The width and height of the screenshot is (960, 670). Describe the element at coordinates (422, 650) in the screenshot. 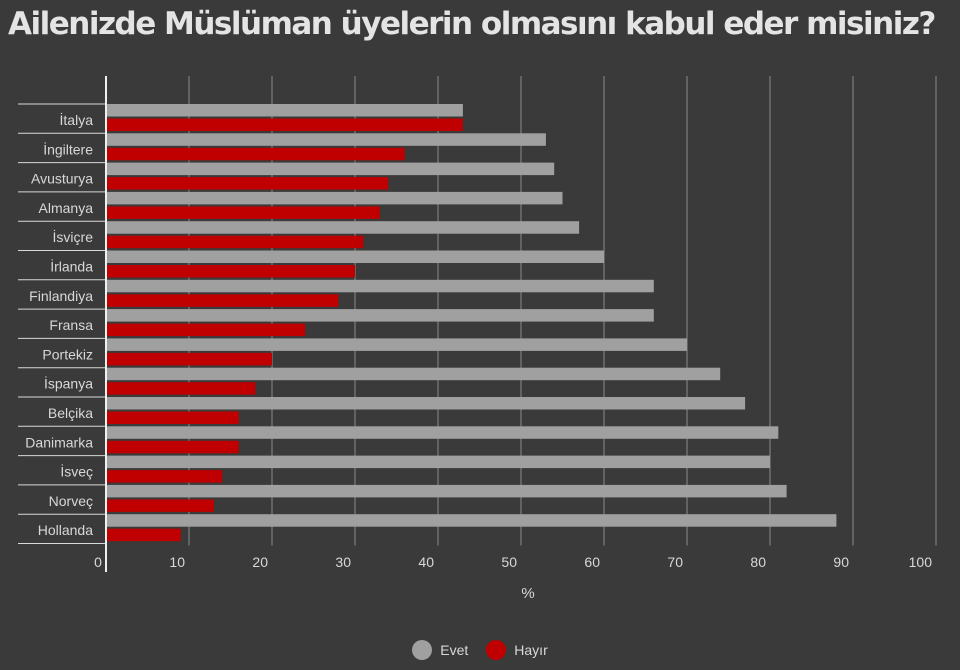

I see `legend-dot-evet` at that location.